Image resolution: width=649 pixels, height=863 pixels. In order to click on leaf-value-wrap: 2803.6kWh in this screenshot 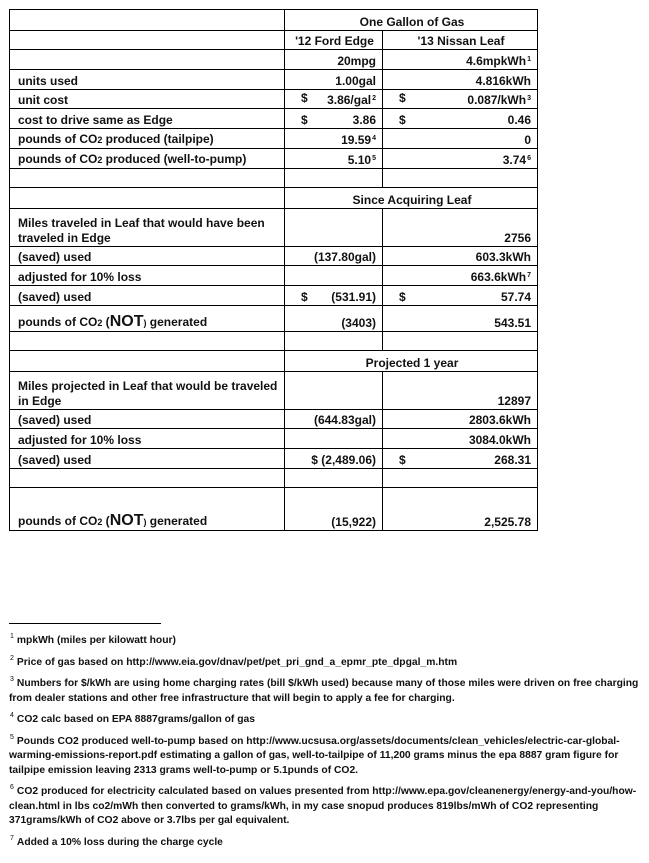, I will do `click(500, 420)`.